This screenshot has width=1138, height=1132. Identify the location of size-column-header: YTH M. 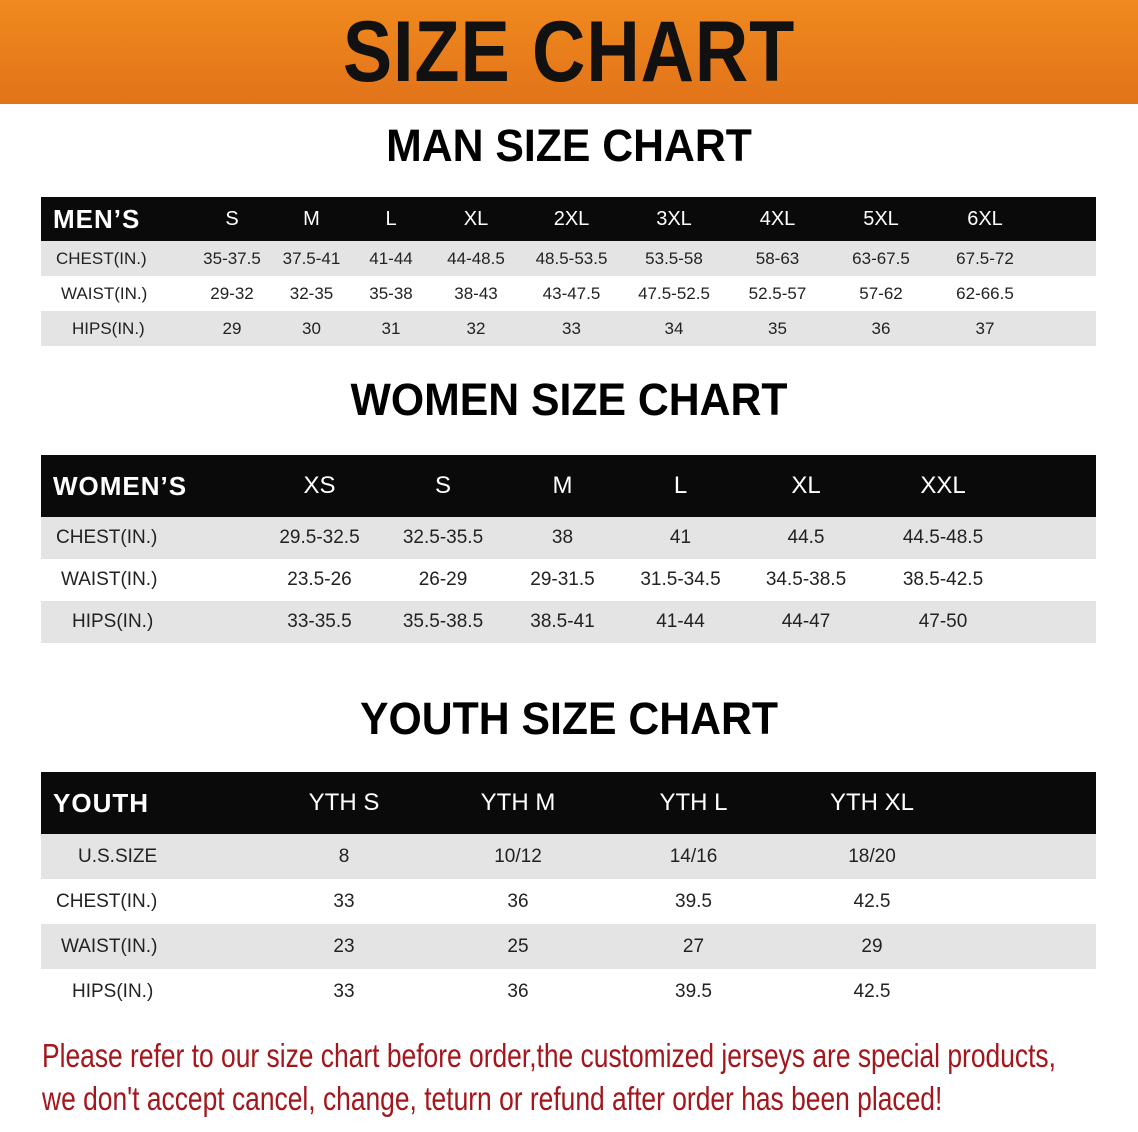
(518, 802).